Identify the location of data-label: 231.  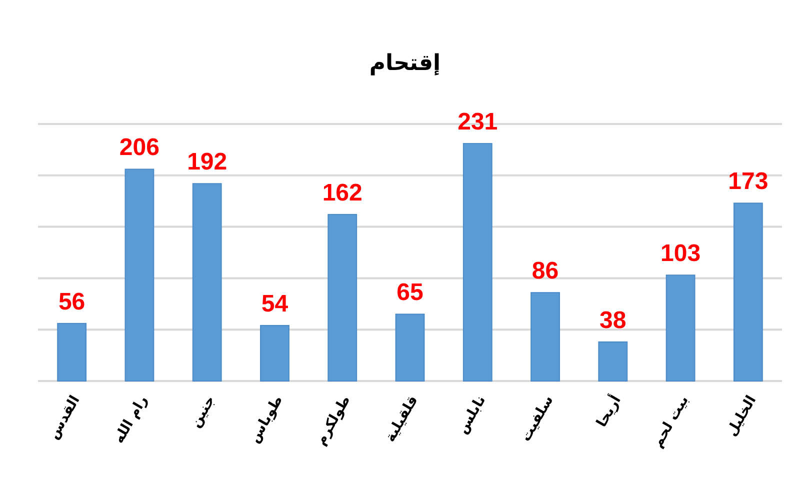
(478, 122).